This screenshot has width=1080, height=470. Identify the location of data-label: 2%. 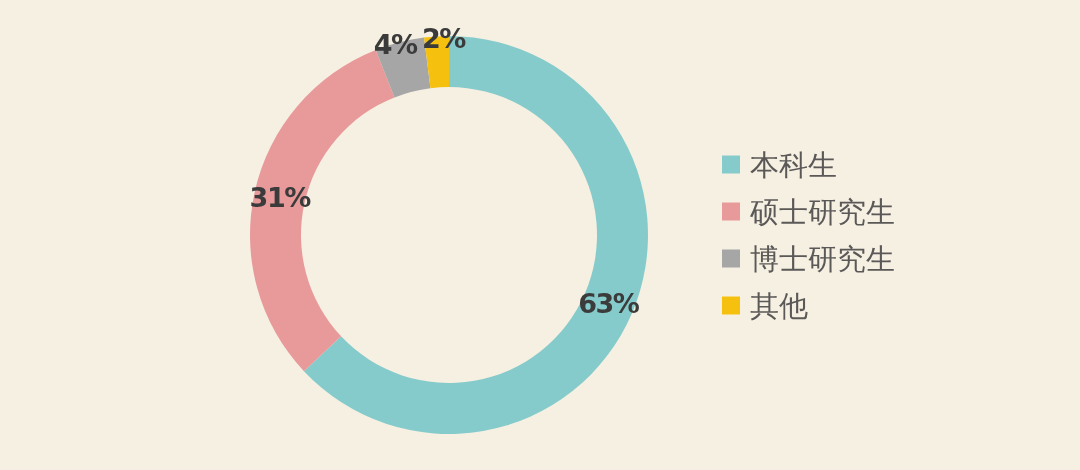
(444, 38).